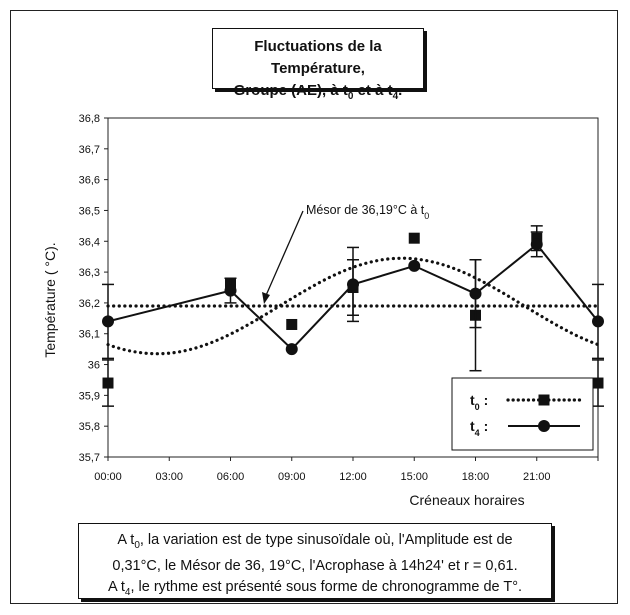 The height and width of the screenshot is (615, 630). What do you see at coordinates (50, 299) in the screenshot?
I see `y-axis-label: Température ( °C).` at bounding box center [50, 299].